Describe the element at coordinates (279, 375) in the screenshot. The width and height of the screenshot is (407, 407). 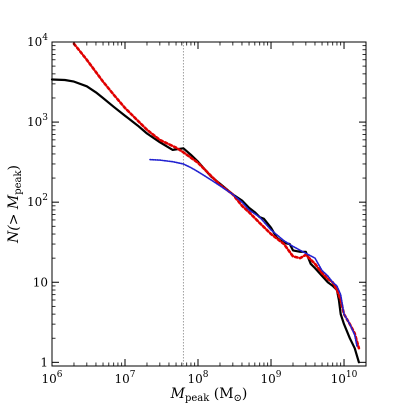
I see `x-tick-label-exp: 9` at that location.